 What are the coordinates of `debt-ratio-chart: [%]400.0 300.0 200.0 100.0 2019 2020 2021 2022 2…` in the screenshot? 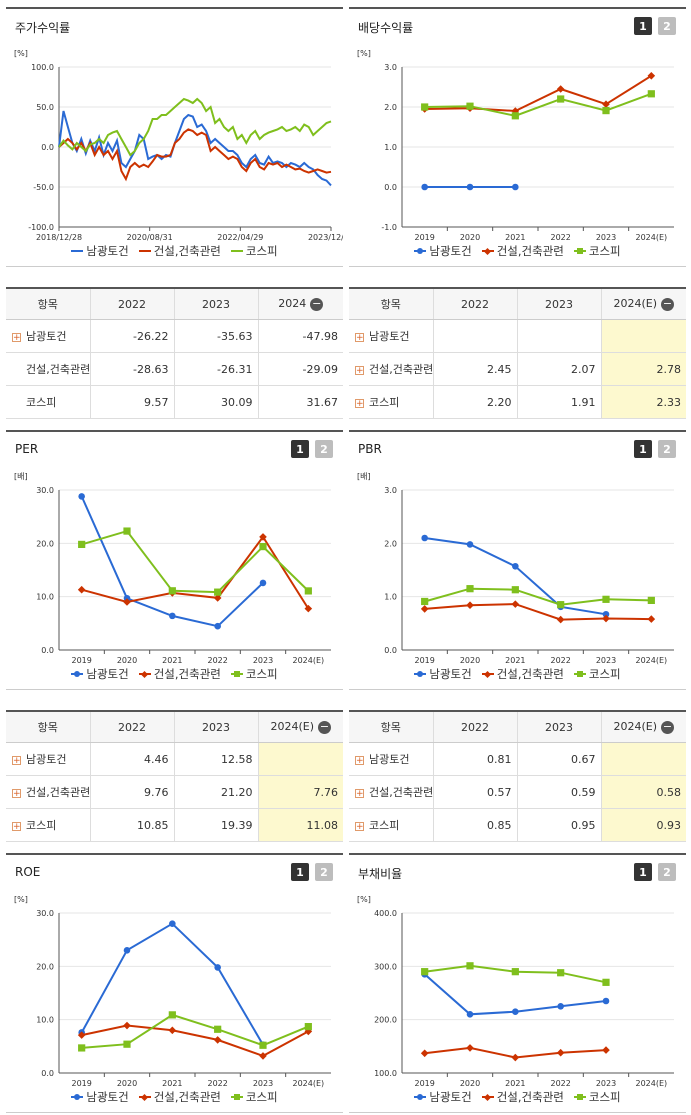 It's located at (515, 991).